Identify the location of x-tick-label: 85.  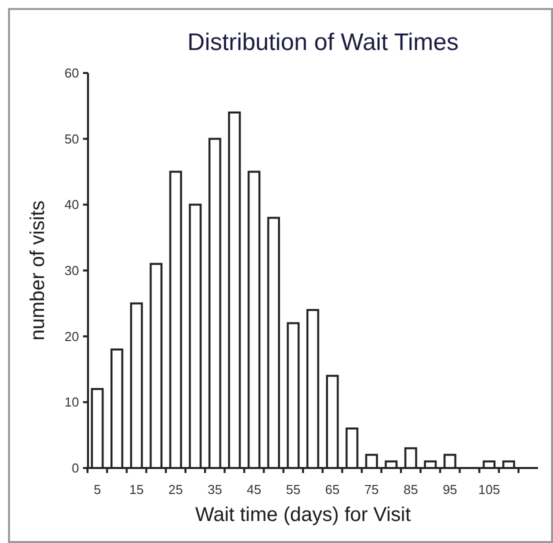
(411, 489).